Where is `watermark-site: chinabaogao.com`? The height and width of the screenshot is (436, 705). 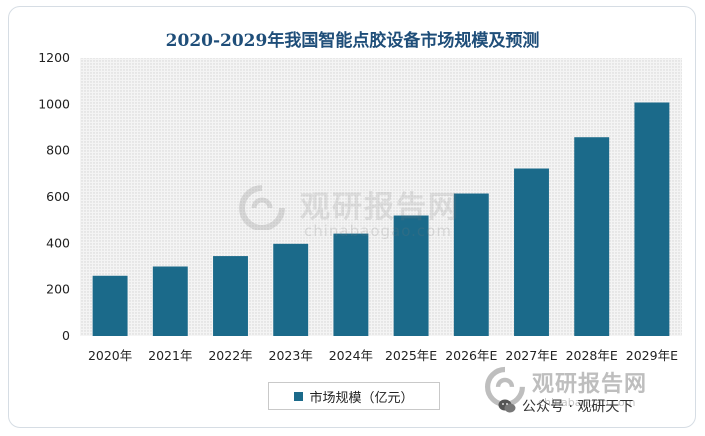
watermark-site: chinabaogao.com is located at coordinates (378, 231).